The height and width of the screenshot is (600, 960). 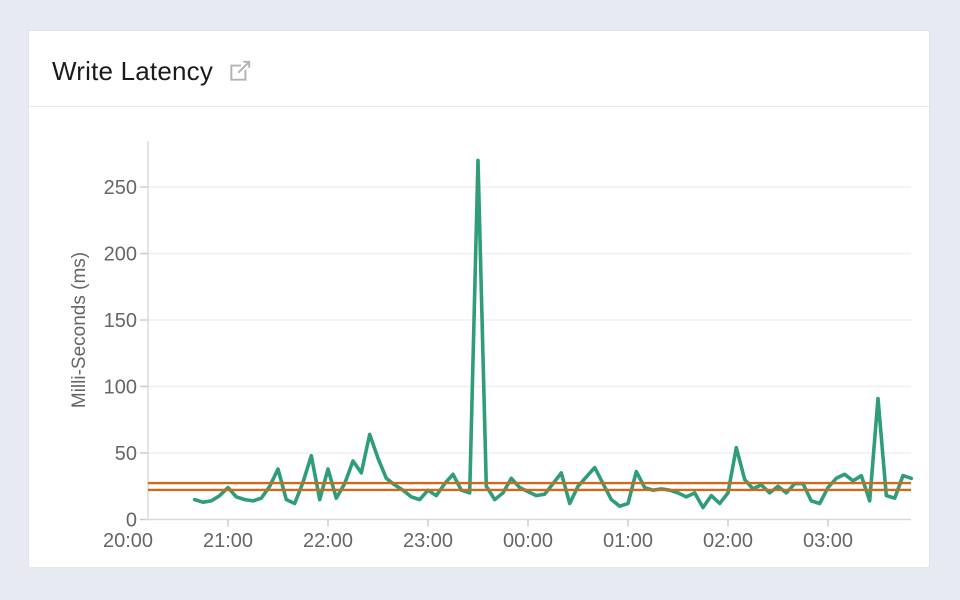 I want to click on y-tick-label: 0, so click(x=131, y=521).